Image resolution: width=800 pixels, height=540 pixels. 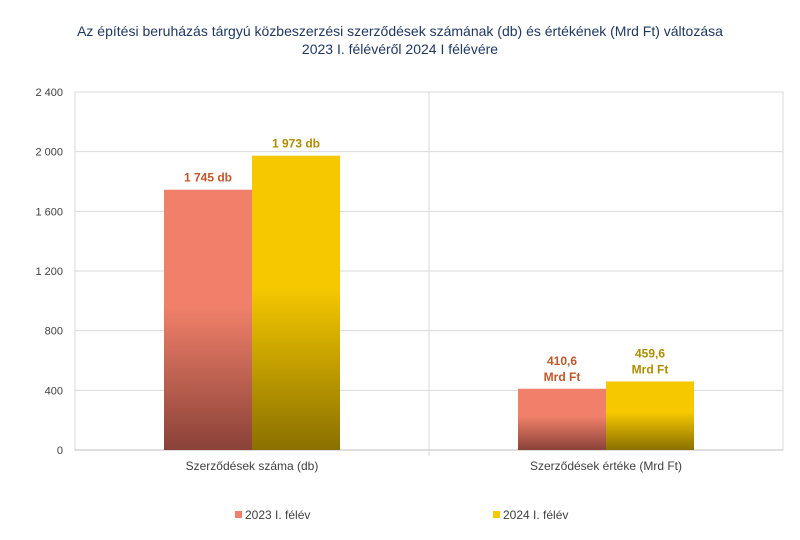 I want to click on y-tick-label: 800, so click(x=54, y=332).